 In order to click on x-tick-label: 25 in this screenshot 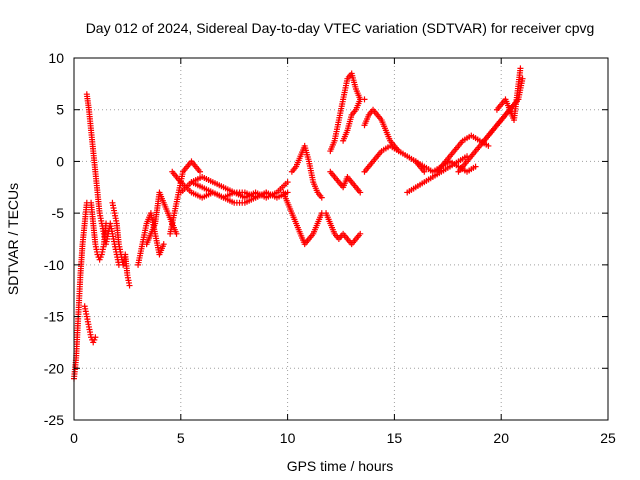, I will do `click(608, 438)`.